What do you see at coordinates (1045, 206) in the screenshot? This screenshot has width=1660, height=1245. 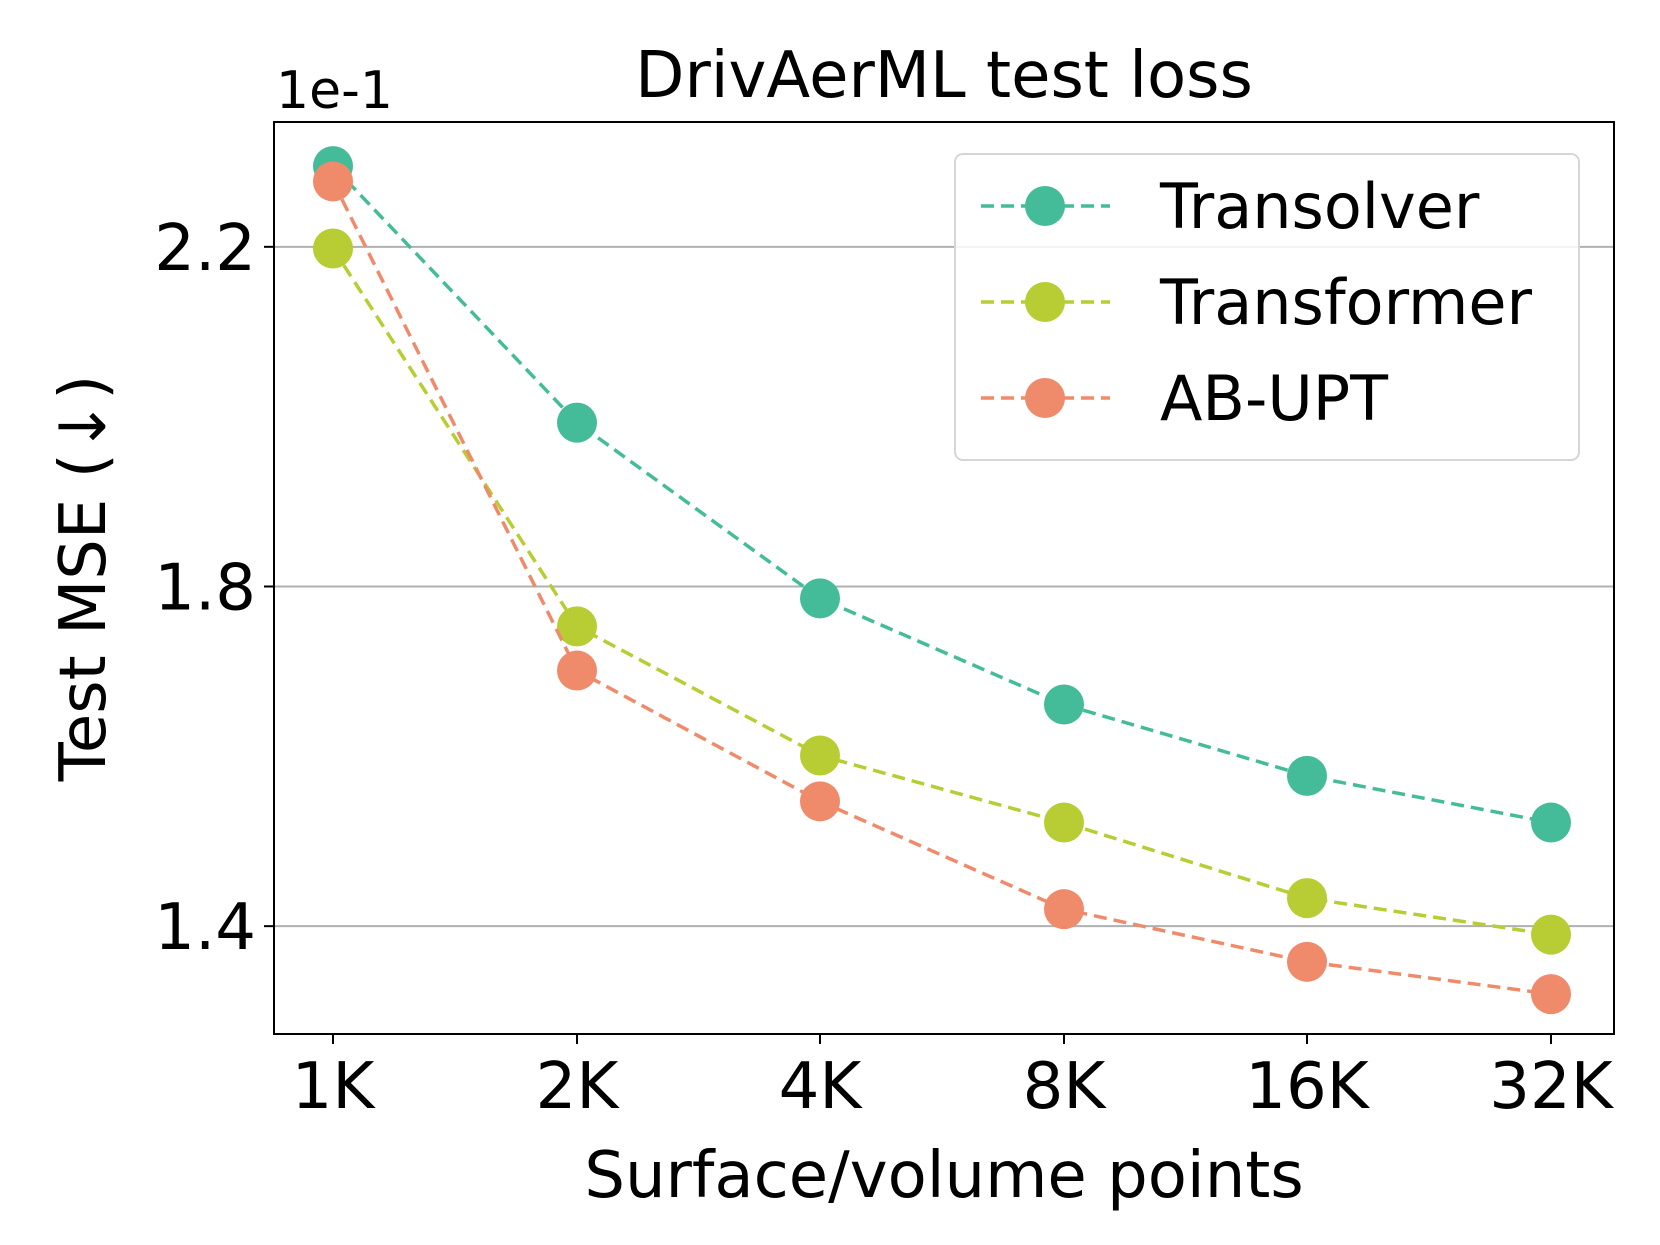 I see `legend-marker-transolver` at bounding box center [1045, 206].